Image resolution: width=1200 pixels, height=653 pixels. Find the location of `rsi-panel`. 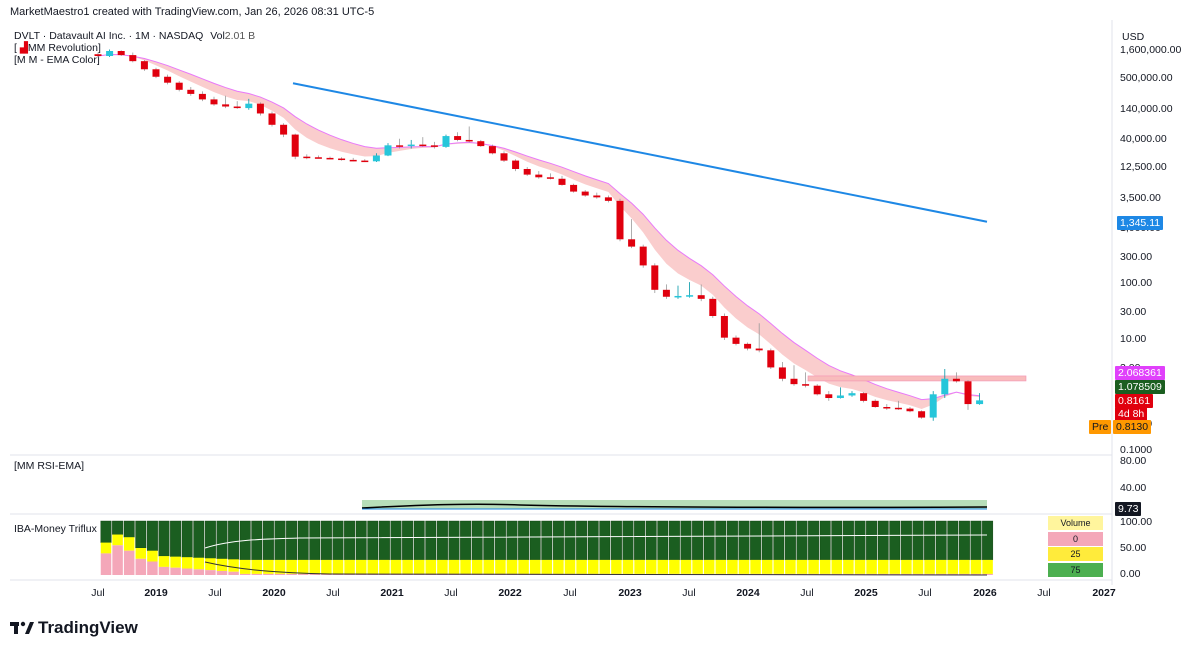

rsi-panel is located at coordinates (674, 505).